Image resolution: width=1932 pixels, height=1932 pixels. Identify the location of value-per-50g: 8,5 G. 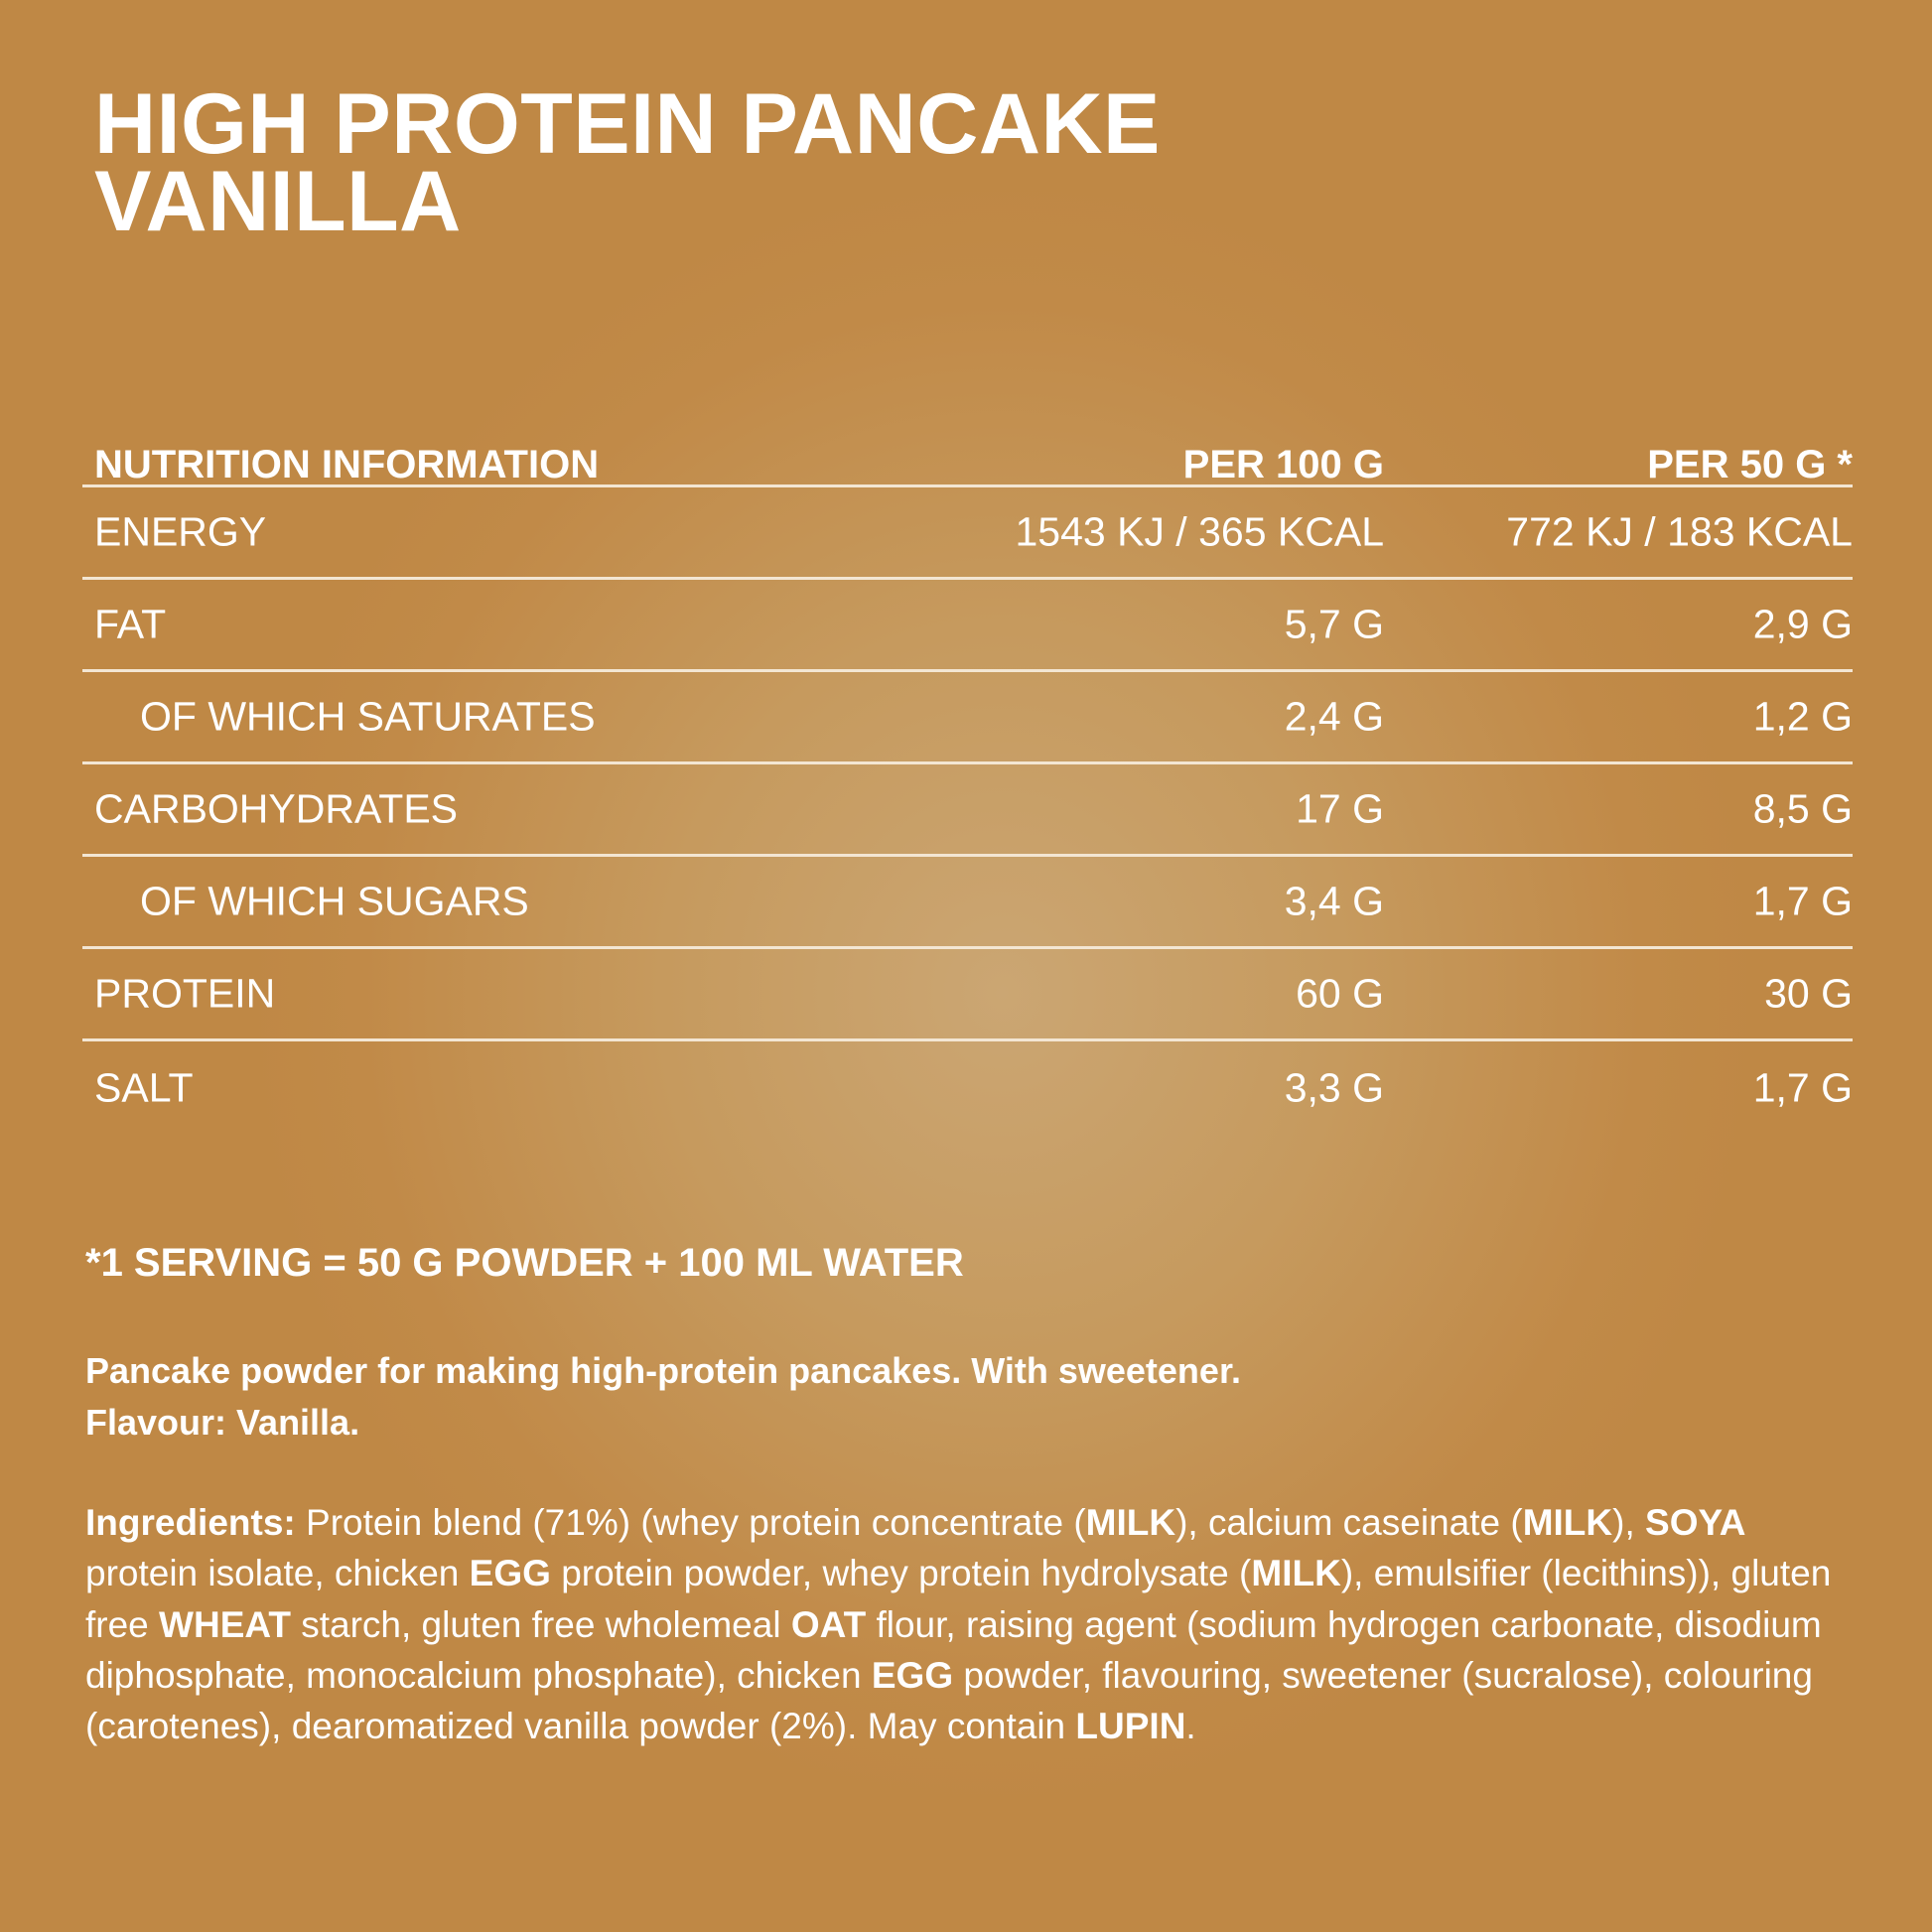
(1802, 809).